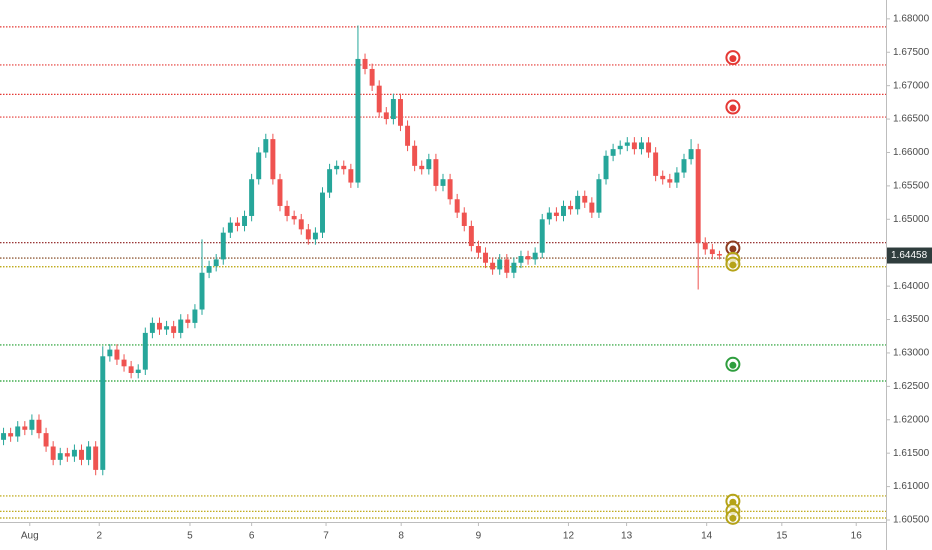 The image size is (932, 550). What do you see at coordinates (30, 536) in the screenshot?
I see `x-tick-label: Aug` at bounding box center [30, 536].